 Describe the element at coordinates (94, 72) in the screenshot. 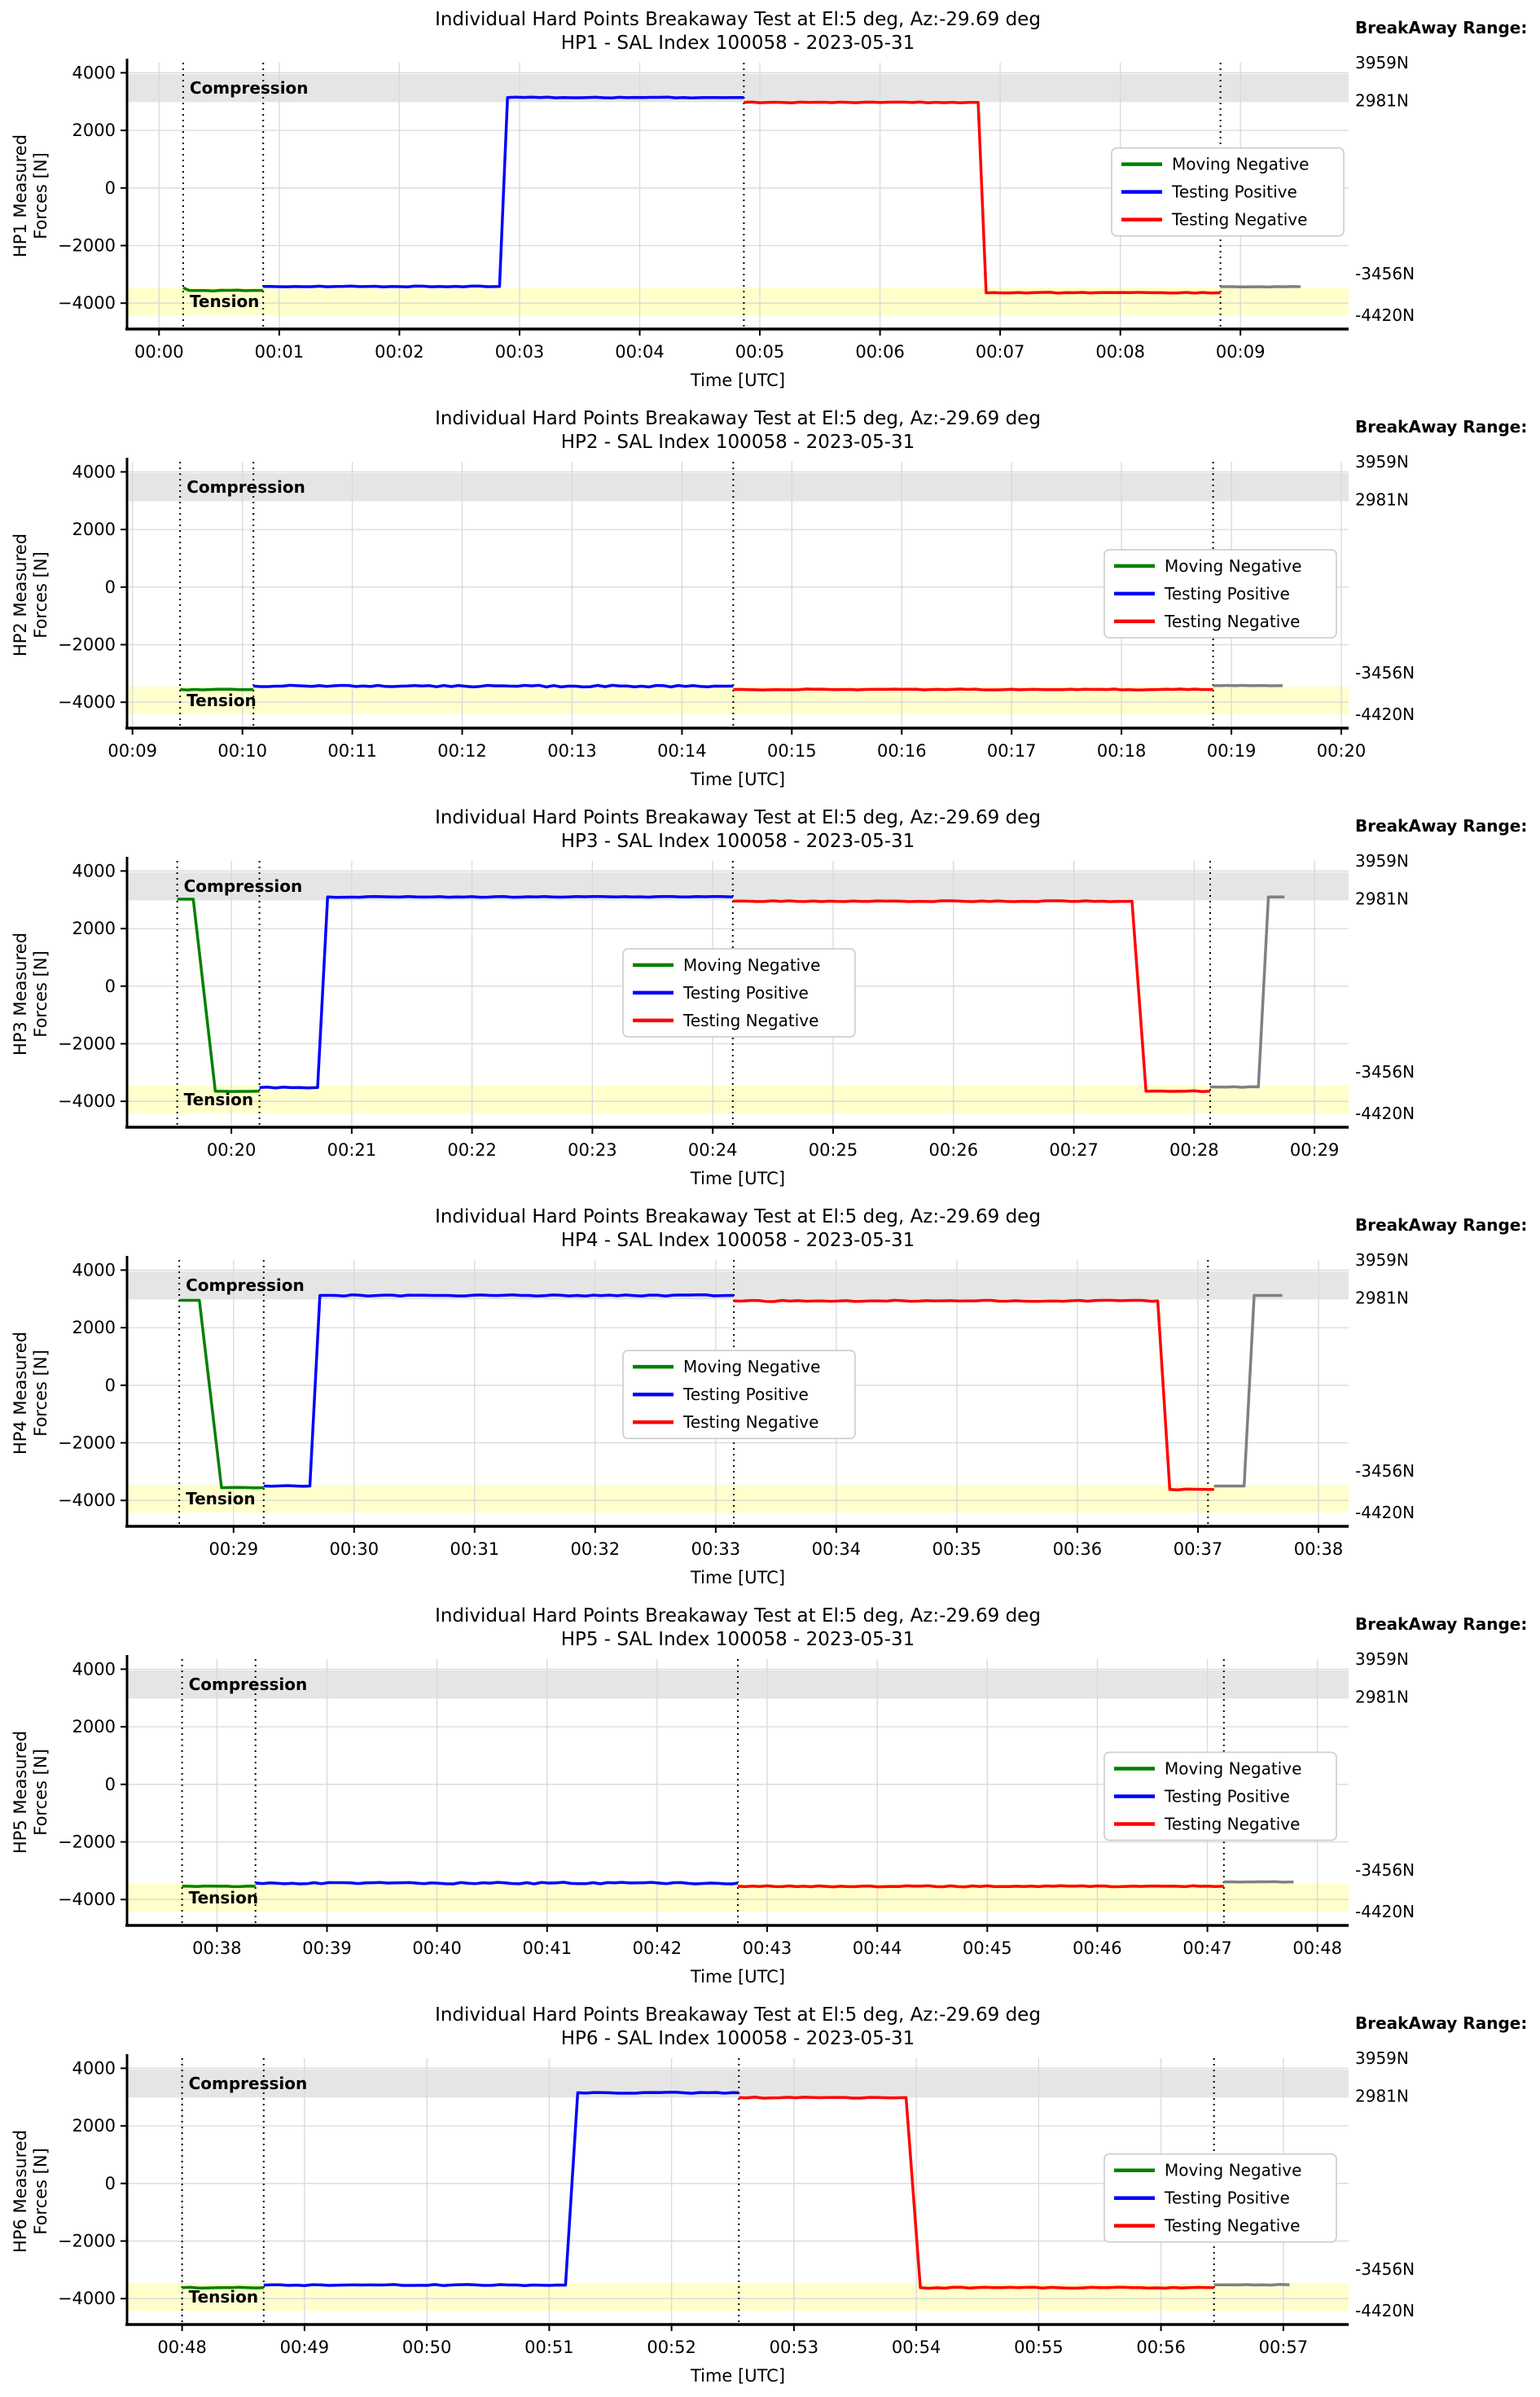

I see `y-tick-label: 4000` at that location.